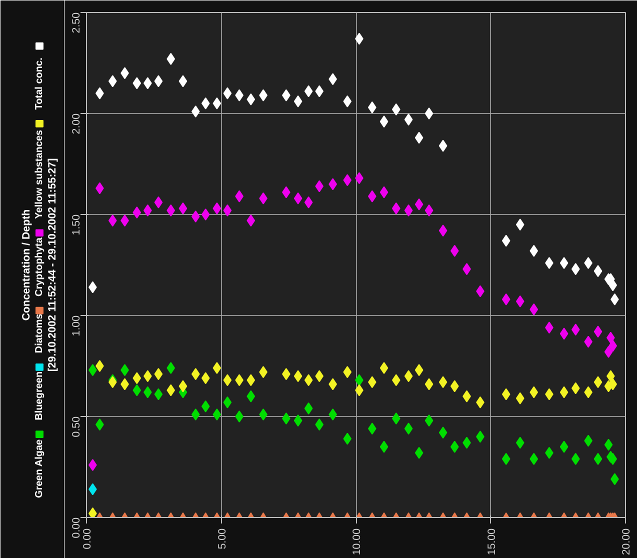 The image size is (637, 558). Describe the element at coordinates (39, 266) in the screenshot. I see `legend-label: Cryptophyta` at that location.